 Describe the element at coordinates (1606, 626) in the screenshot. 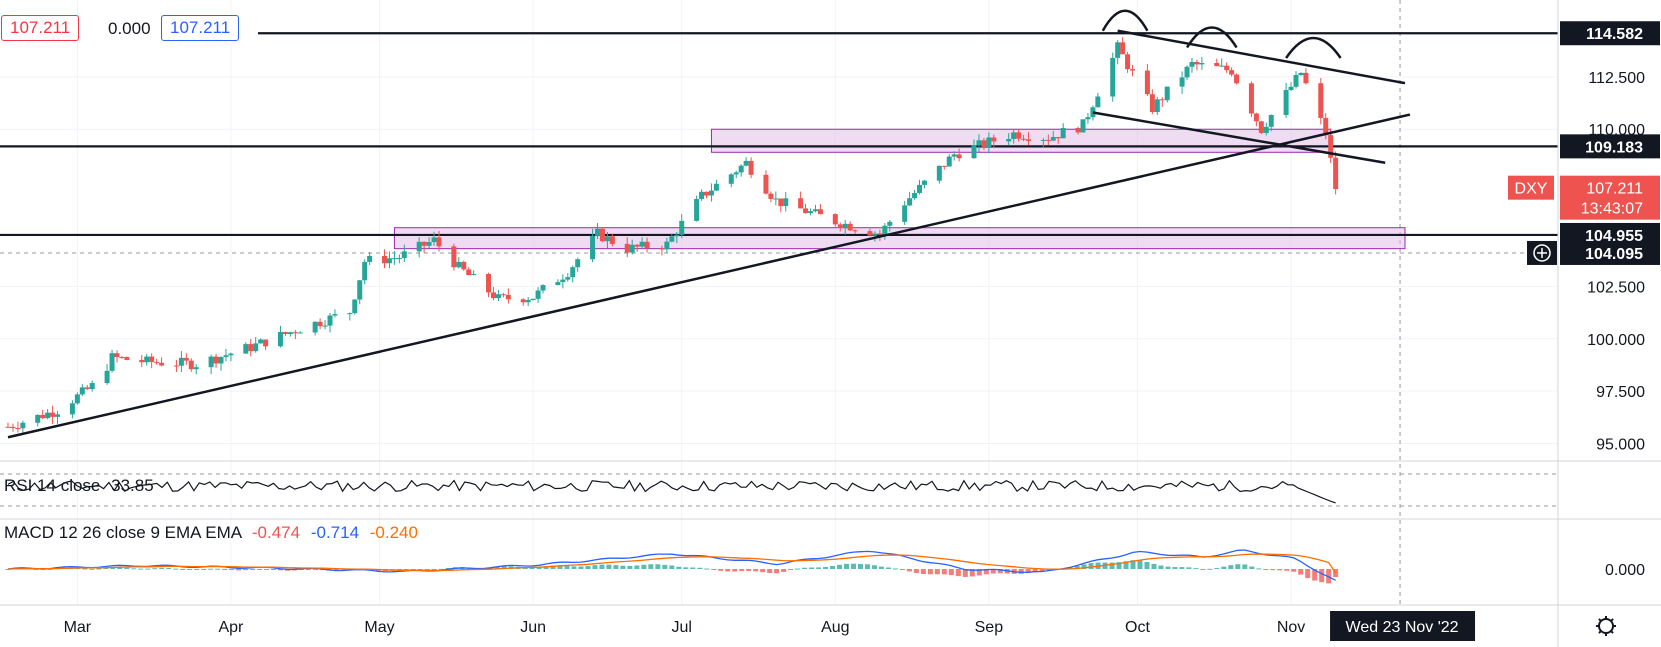

I see `settings-gear-icon` at that location.